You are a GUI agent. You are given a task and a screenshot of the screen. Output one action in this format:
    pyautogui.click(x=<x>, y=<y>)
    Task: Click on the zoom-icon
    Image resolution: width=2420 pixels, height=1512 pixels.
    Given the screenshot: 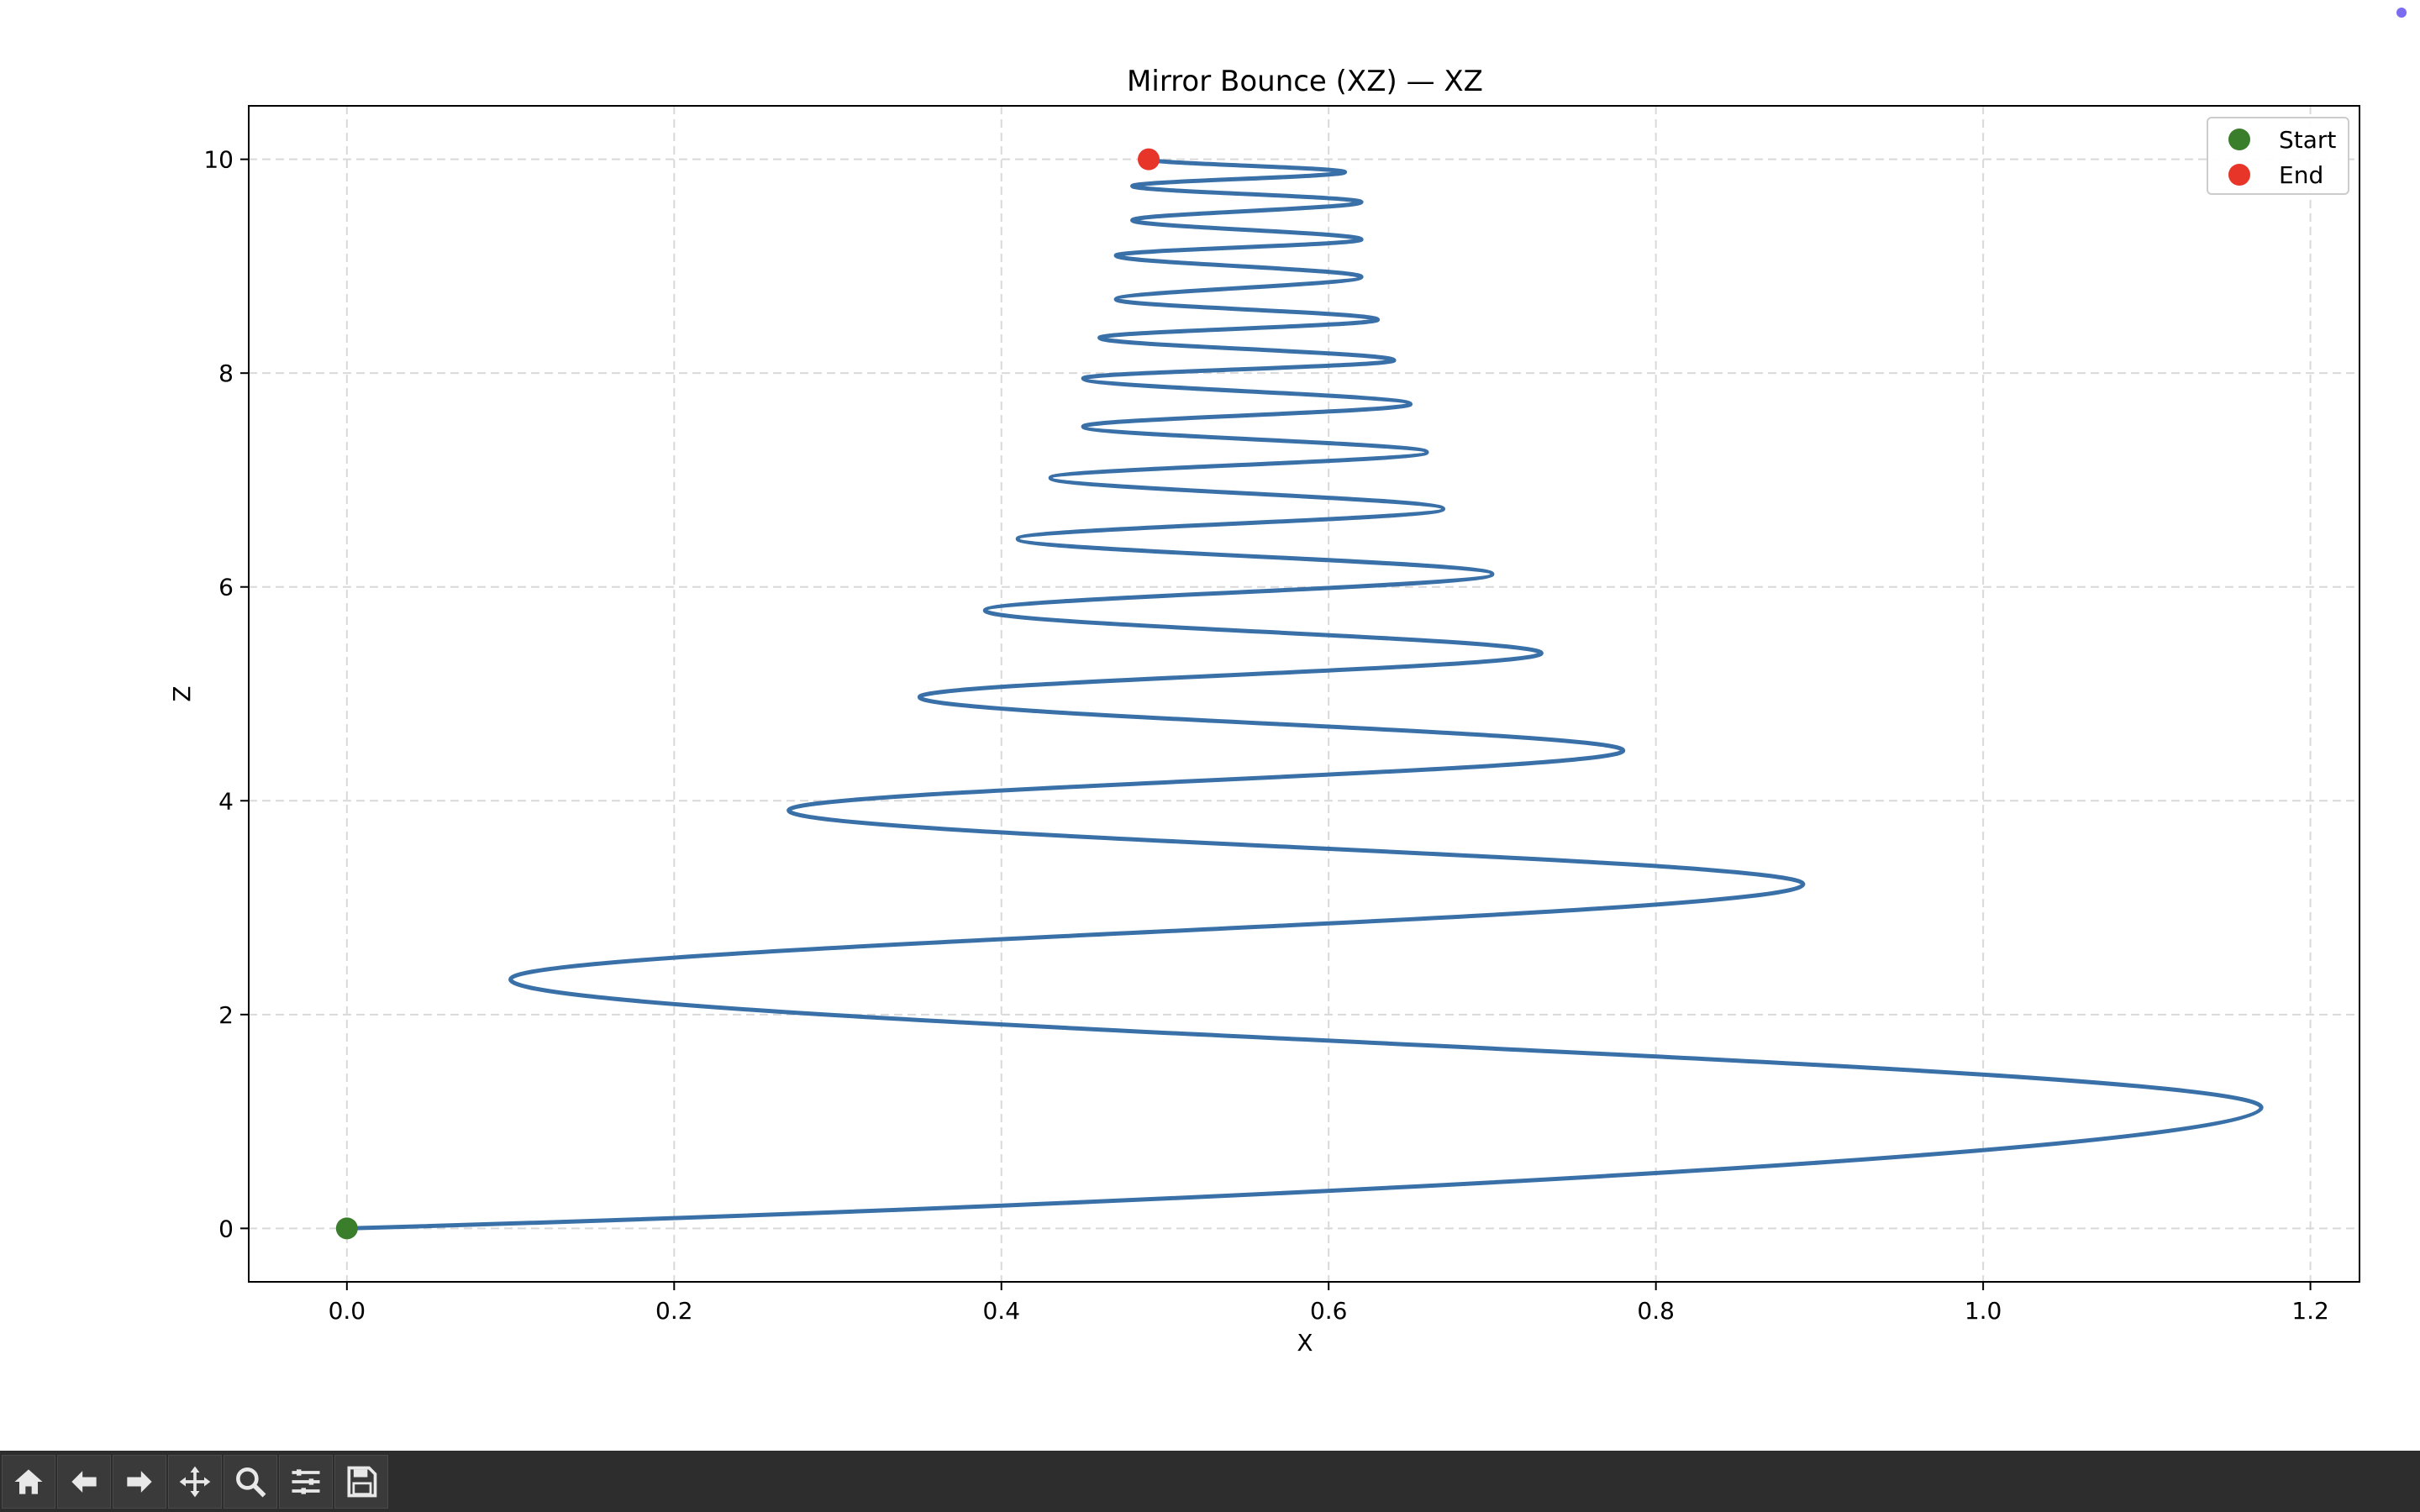 What is the action you would take?
    pyautogui.click(x=251, y=1482)
    